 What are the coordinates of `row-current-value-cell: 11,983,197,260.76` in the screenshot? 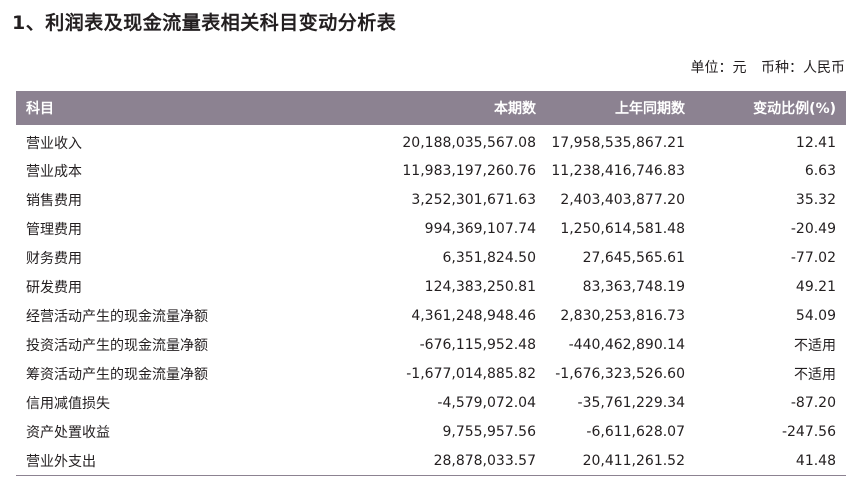 It's located at (469, 170).